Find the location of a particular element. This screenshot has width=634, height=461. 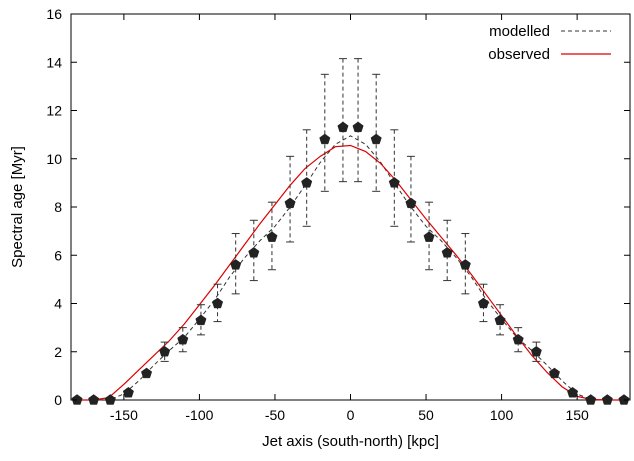

x-axis-label: Jet axis (south-north) [kpc] is located at coordinates (350, 441).